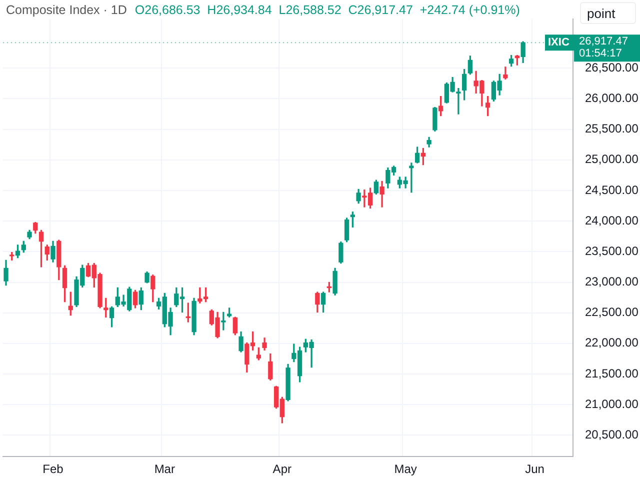  What do you see at coordinates (603, 42) in the screenshot?
I see `text: 26,917.47` at bounding box center [603, 42].